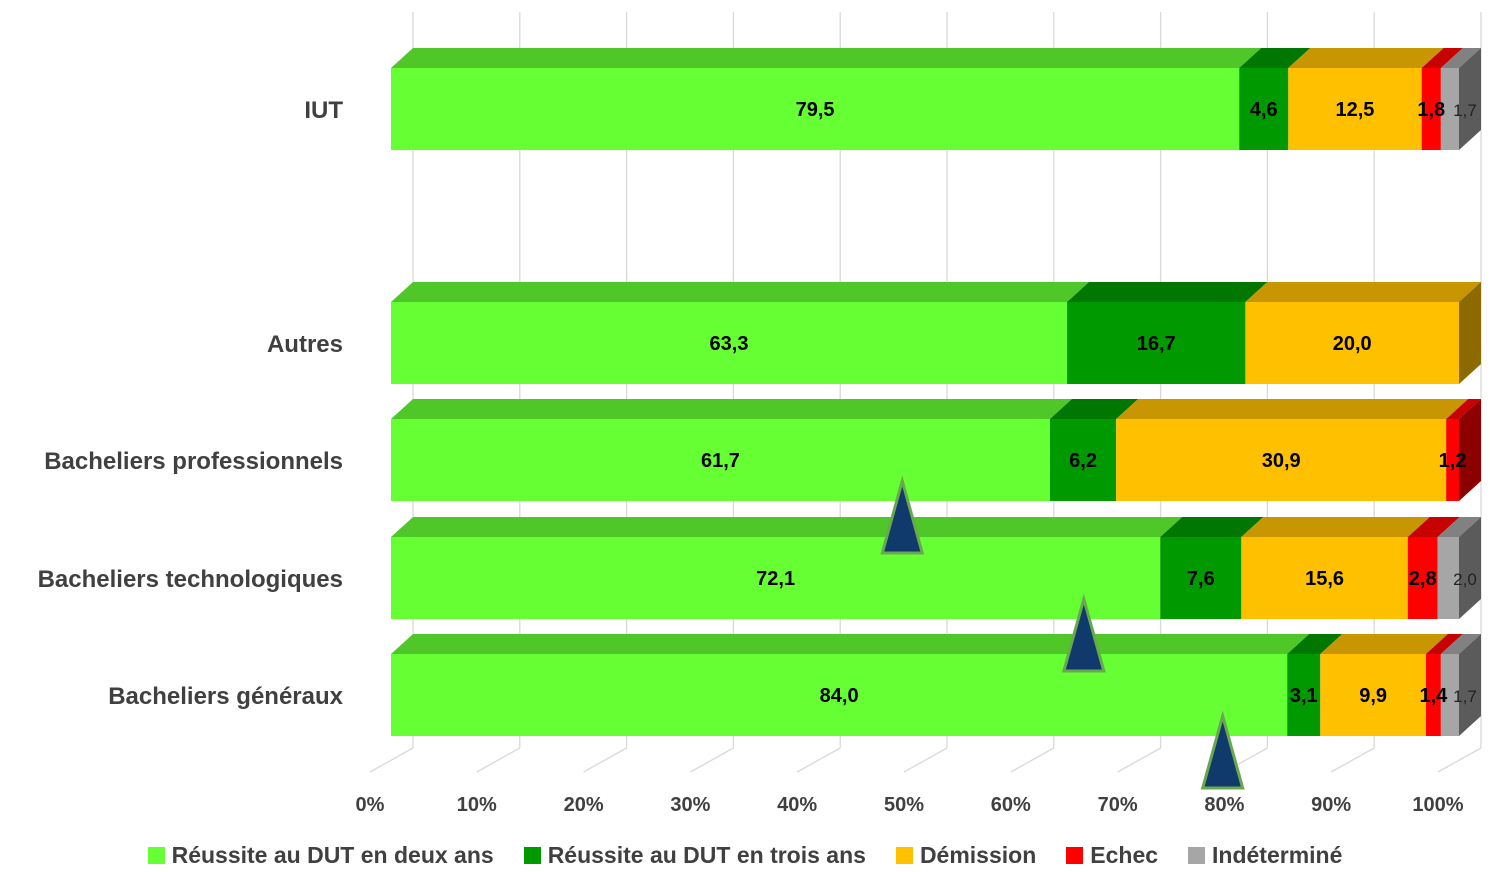  I want to click on x-tick-label: 30%, so click(690, 805).